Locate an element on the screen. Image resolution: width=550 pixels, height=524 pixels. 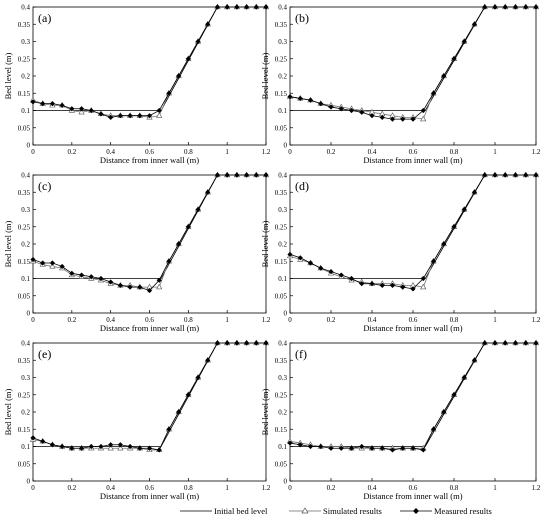
plot-frame is located at coordinates (413, 76).